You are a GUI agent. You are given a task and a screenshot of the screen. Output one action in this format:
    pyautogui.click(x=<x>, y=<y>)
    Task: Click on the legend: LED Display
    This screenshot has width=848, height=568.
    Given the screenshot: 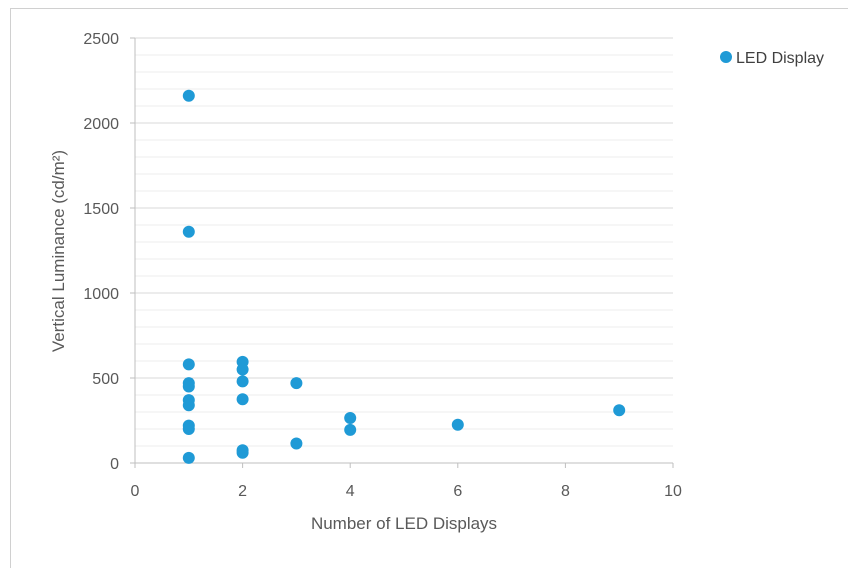 What is the action you would take?
    pyautogui.click(x=772, y=58)
    